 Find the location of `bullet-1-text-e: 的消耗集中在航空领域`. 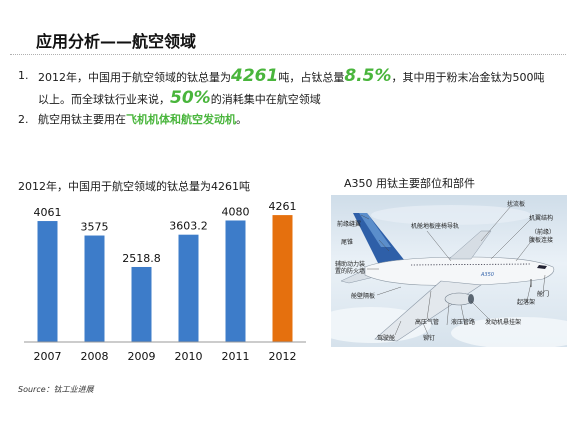

bullet-1-text-e: 的消耗集中在航空领域 is located at coordinates (265, 99).